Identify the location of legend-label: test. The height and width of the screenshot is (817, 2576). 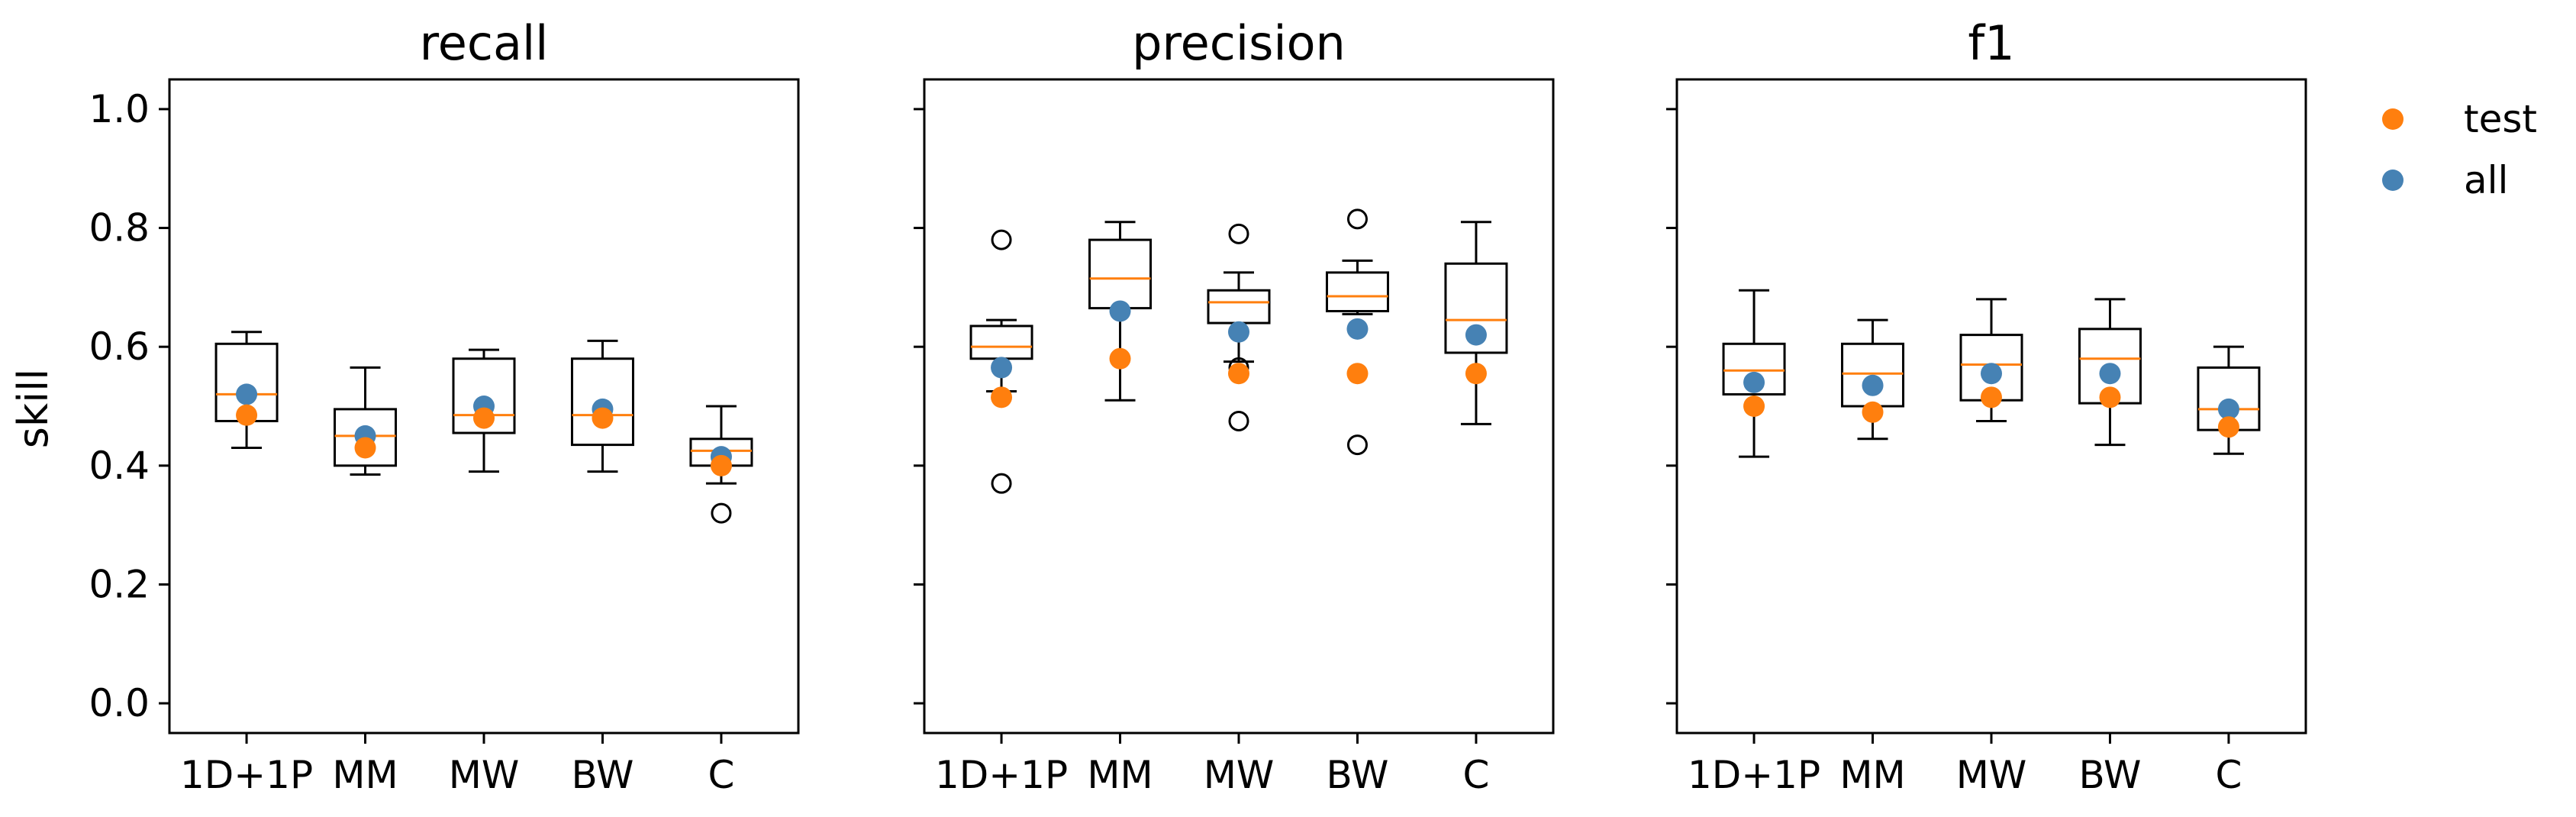
(2500, 119).